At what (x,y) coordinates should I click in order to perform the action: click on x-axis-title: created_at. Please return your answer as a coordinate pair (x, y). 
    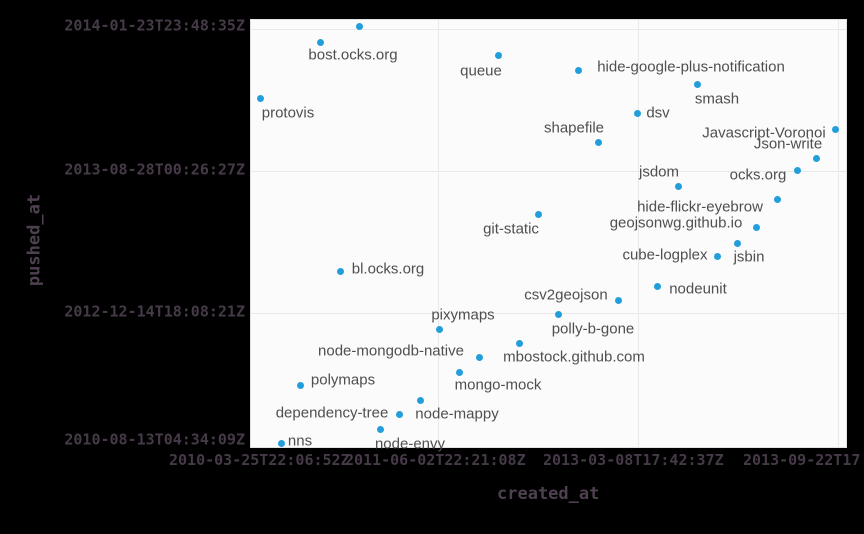
    Looking at the image, I should click on (548, 494).